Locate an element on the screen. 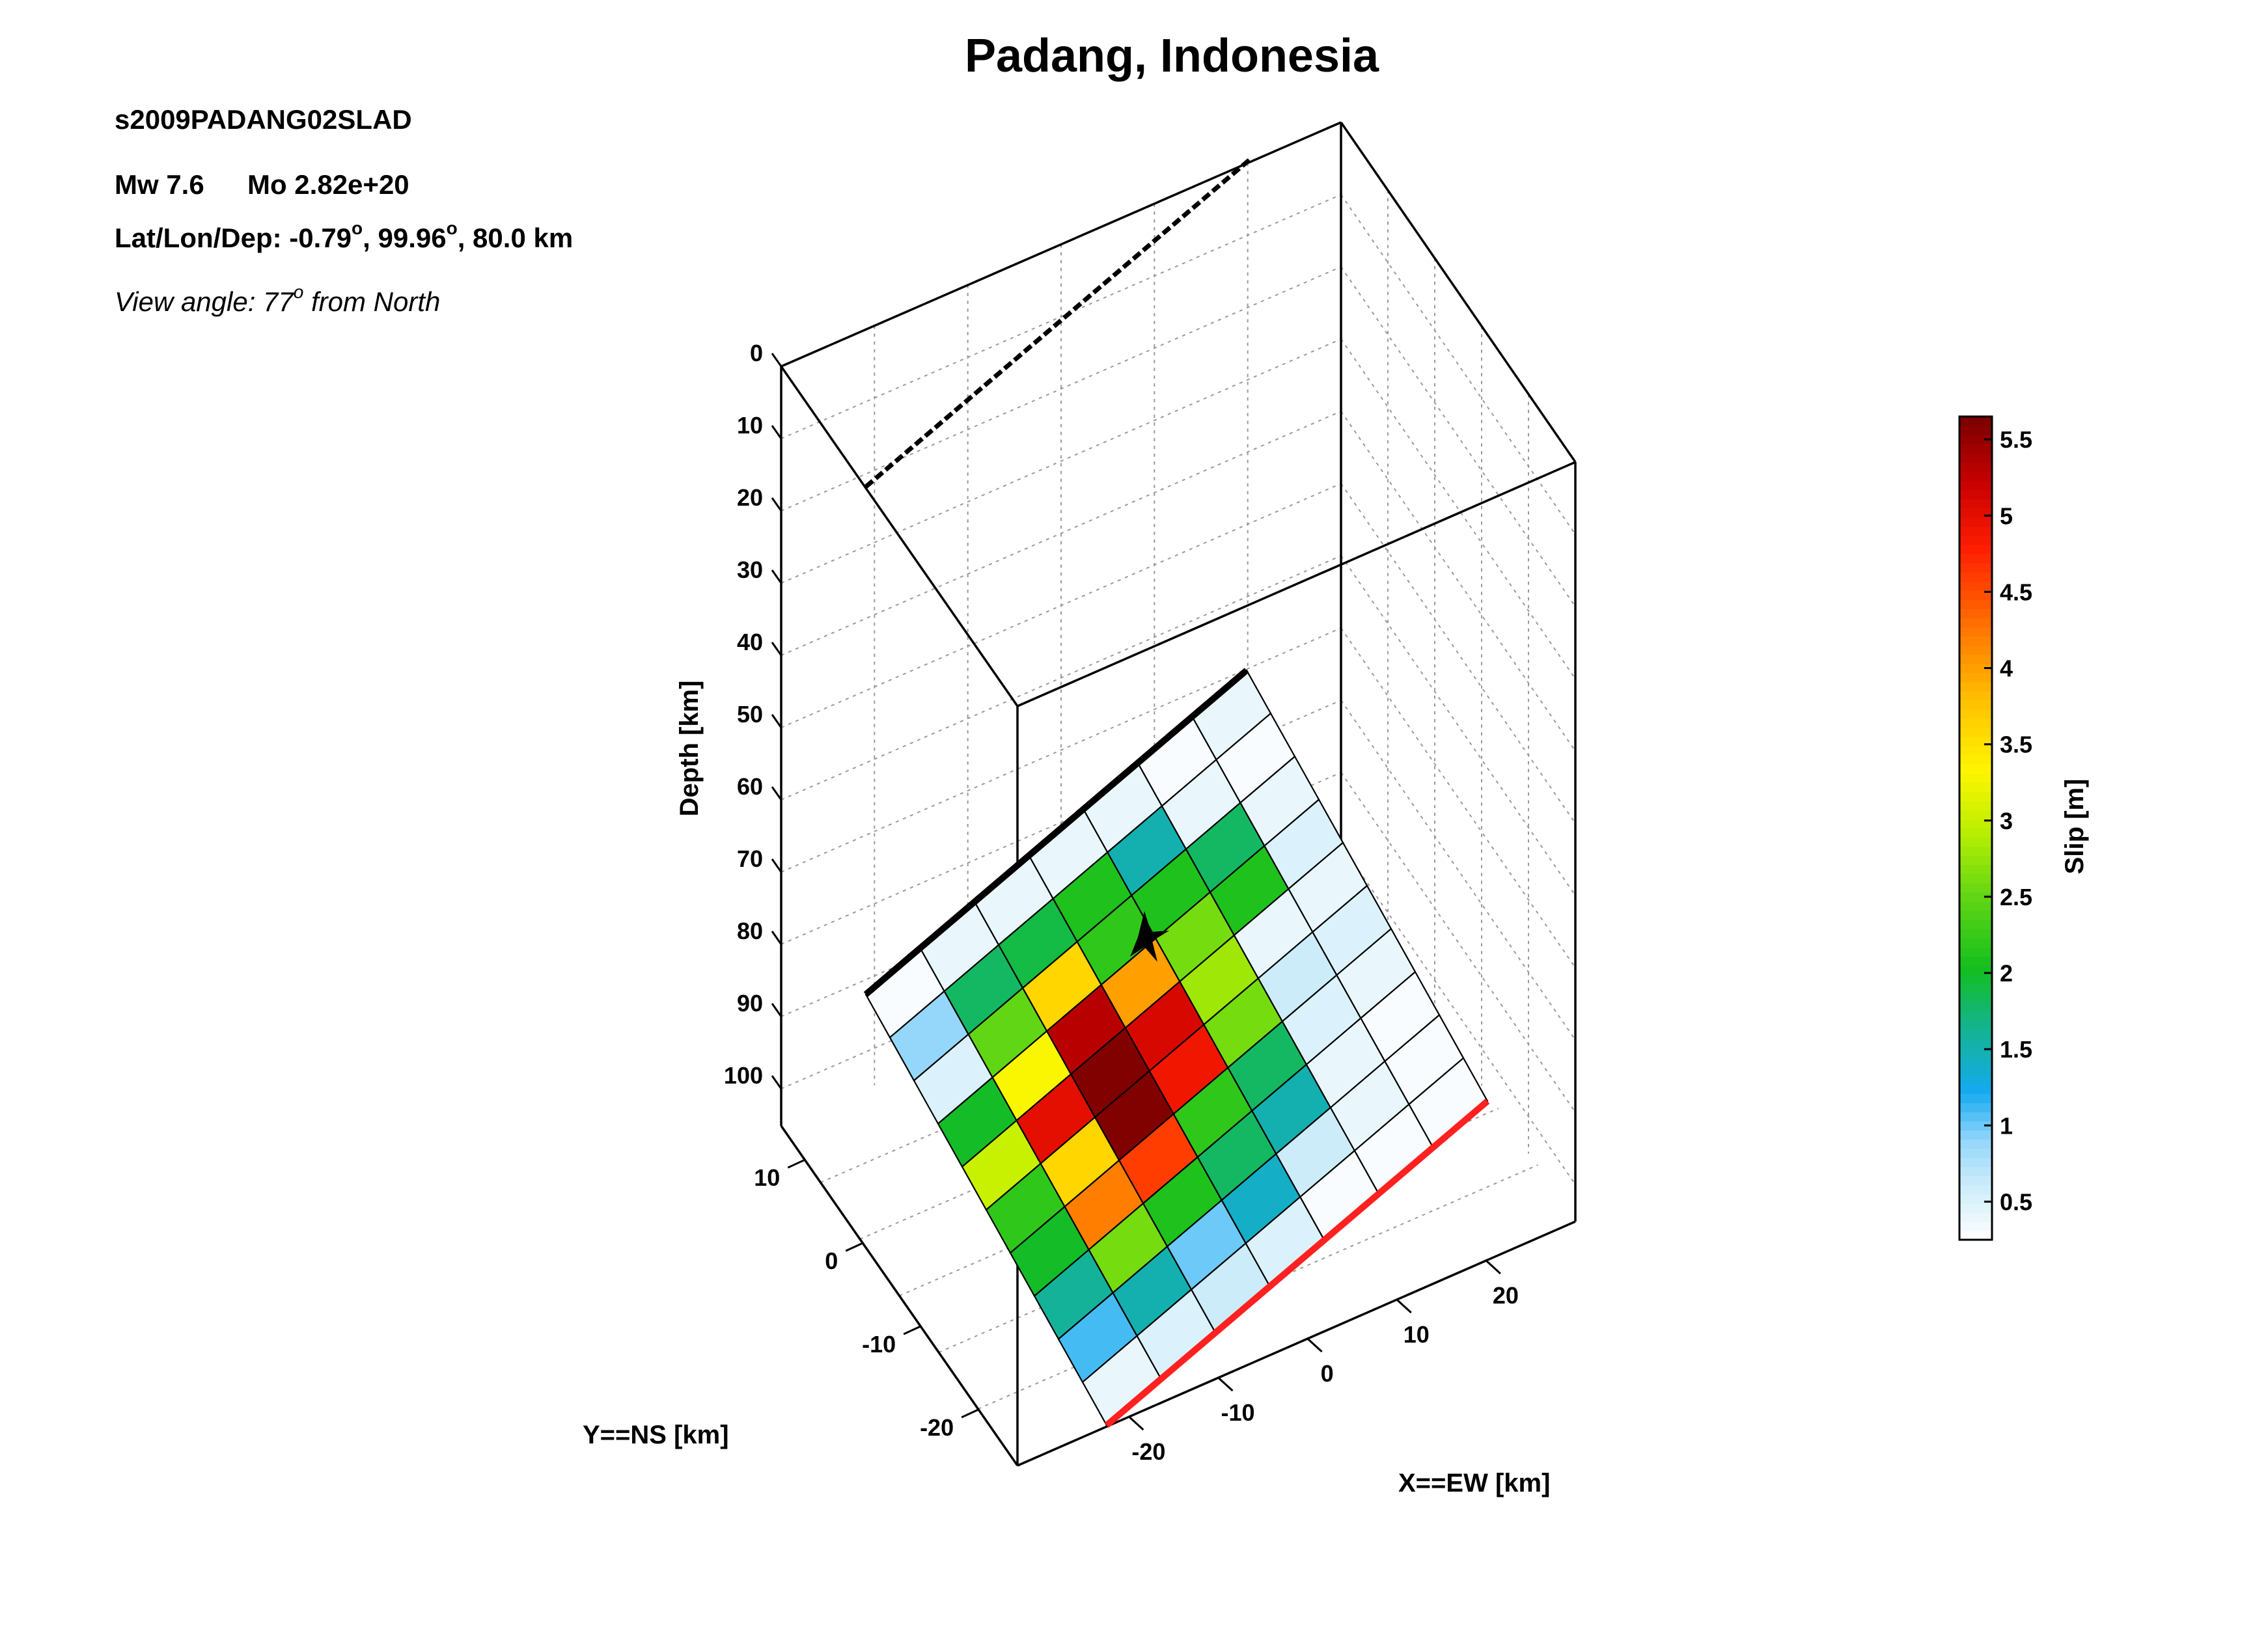  surface-trace is located at coordinates (1058, 323).